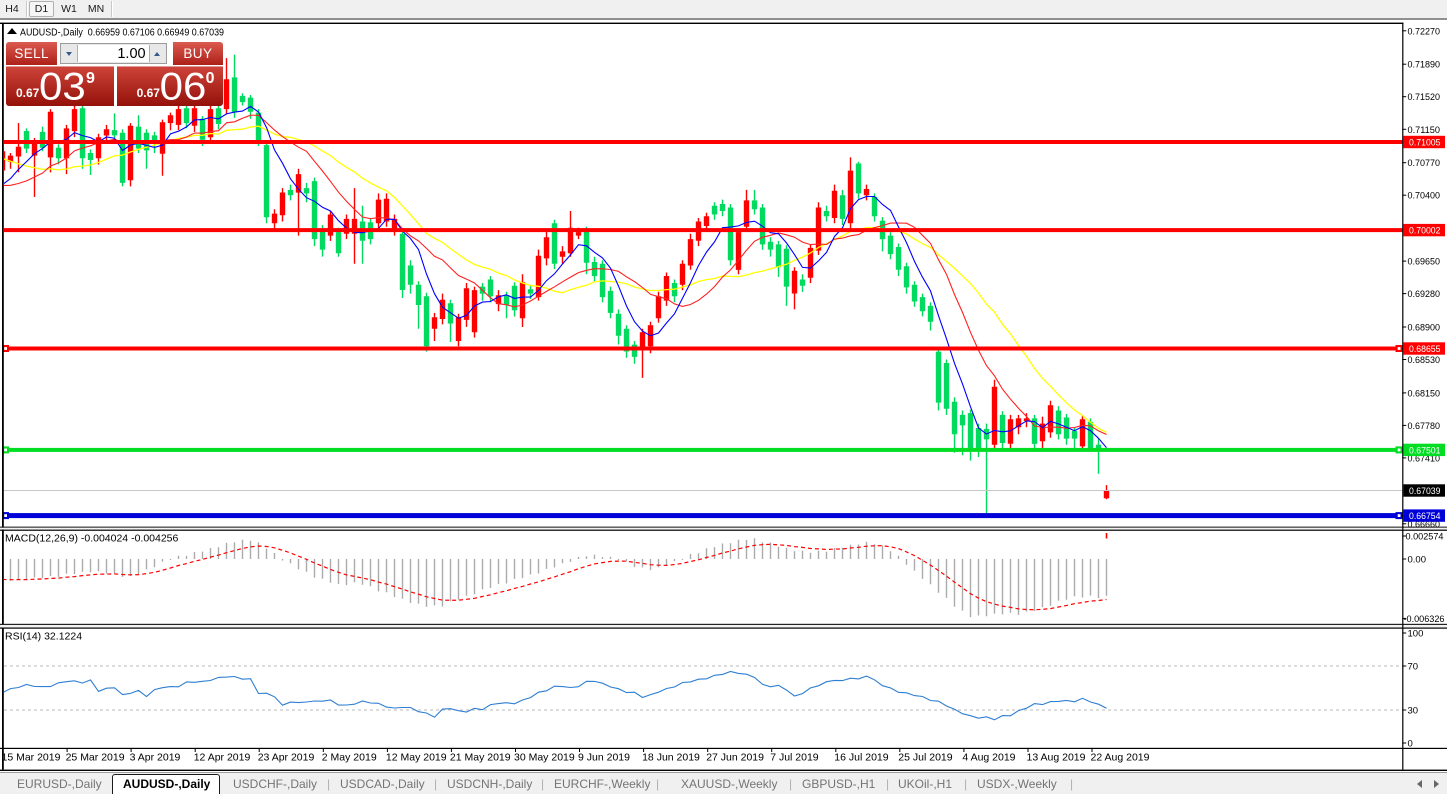  Describe the element at coordinates (604, 757) in the screenshot. I see `svg-text: 9 Jun 2019` at that location.